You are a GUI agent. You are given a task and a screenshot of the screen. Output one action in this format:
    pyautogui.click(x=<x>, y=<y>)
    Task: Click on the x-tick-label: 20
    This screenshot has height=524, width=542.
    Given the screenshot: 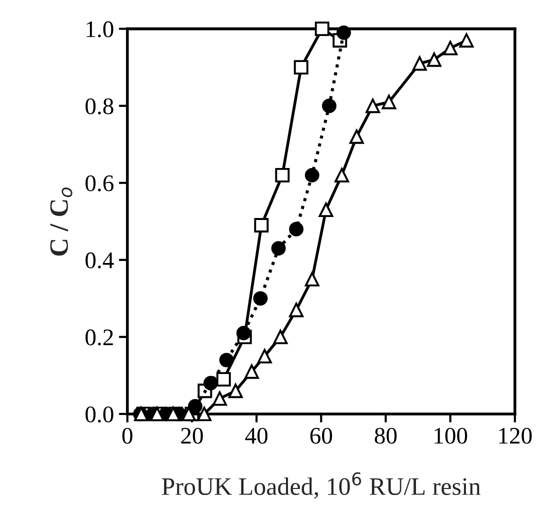 What is the action you would take?
    pyautogui.click(x=192, y=436)
    